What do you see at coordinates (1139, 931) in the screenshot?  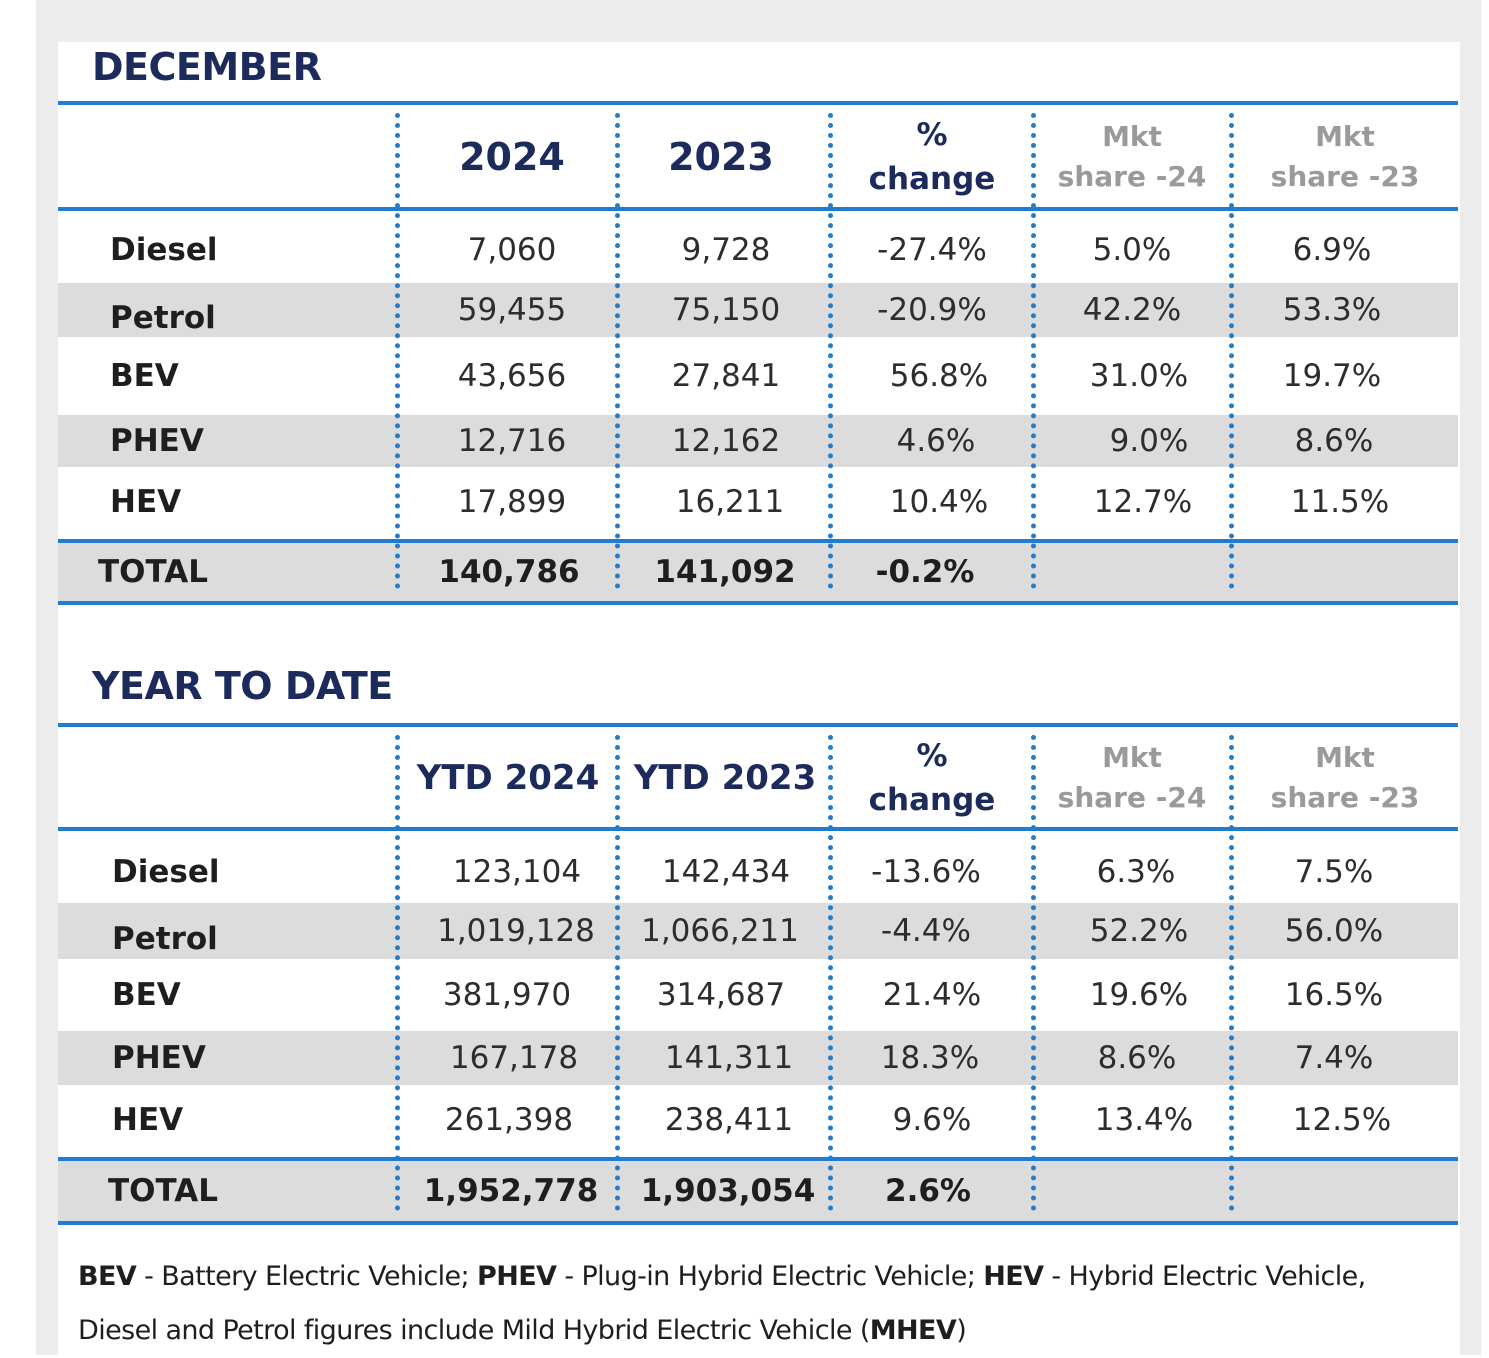 I see `cell-mkt-share-24: 52.2%` at bounding box center [1139, 931].